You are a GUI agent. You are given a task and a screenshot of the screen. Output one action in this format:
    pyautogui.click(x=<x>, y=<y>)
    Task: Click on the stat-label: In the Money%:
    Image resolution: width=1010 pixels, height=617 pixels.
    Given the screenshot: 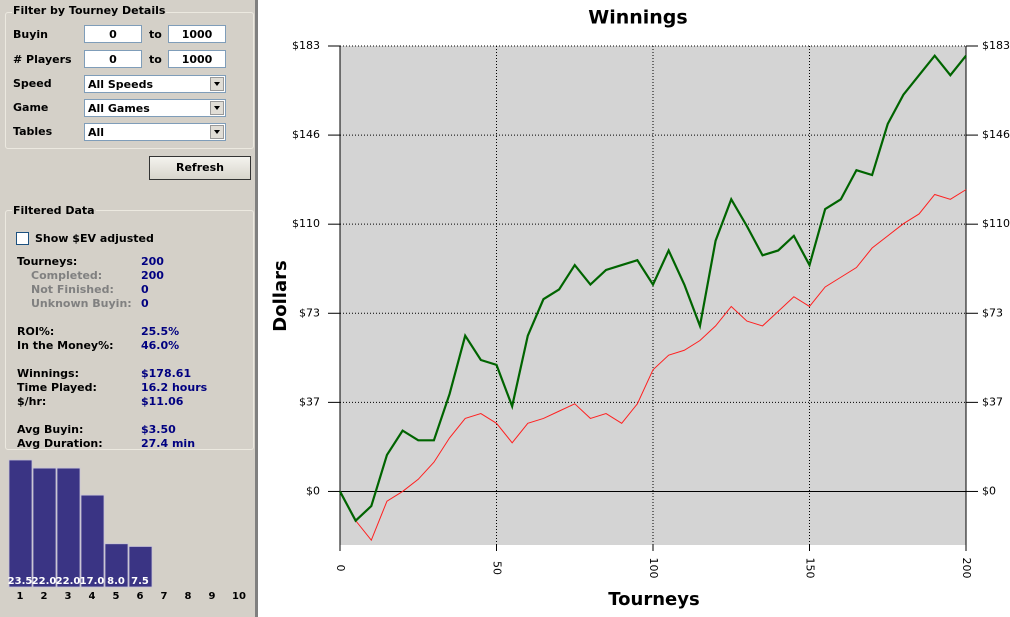 What is the action you would take?
    pyautogui.click(x=65, y=345)
    